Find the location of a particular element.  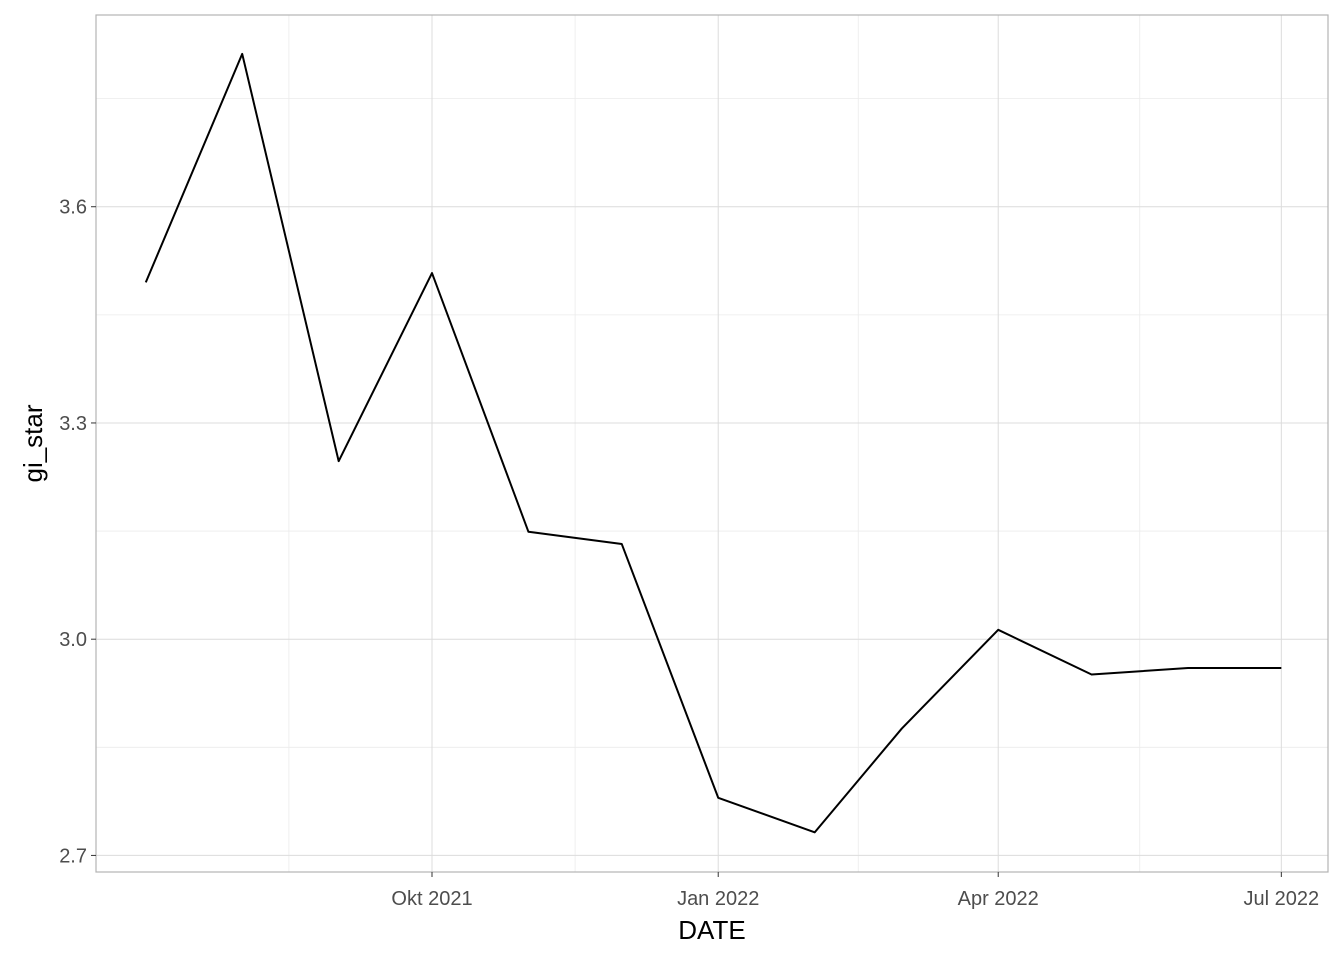

x-tick-label: Okt 2021 is located at coordinates (431, 899).